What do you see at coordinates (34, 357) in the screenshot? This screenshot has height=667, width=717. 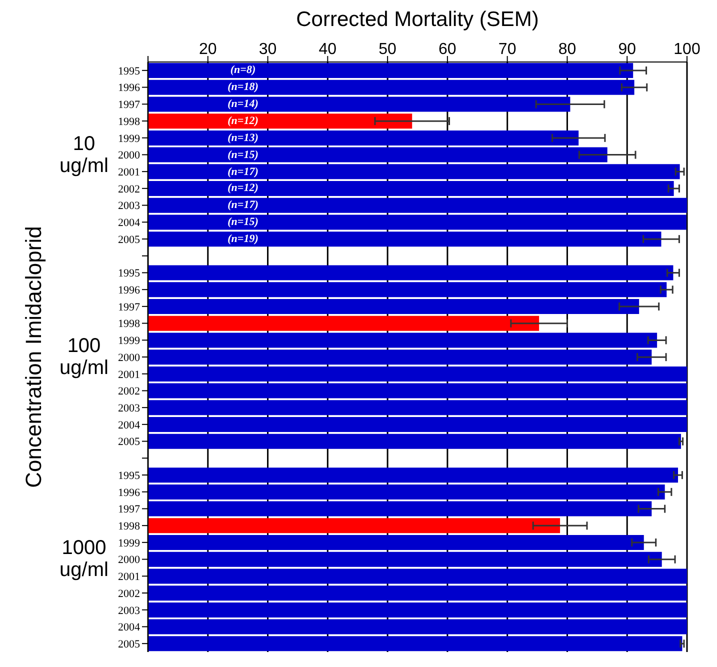 I see `y-axis-title: Concentration Imidacloprid` at bounding box center [34, 357].